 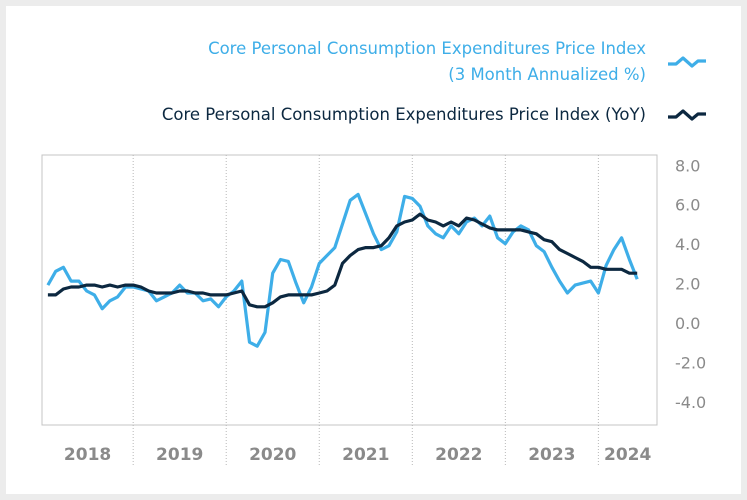 I want to click on y-tick-label: -4.0, so click(x=690, y=402).